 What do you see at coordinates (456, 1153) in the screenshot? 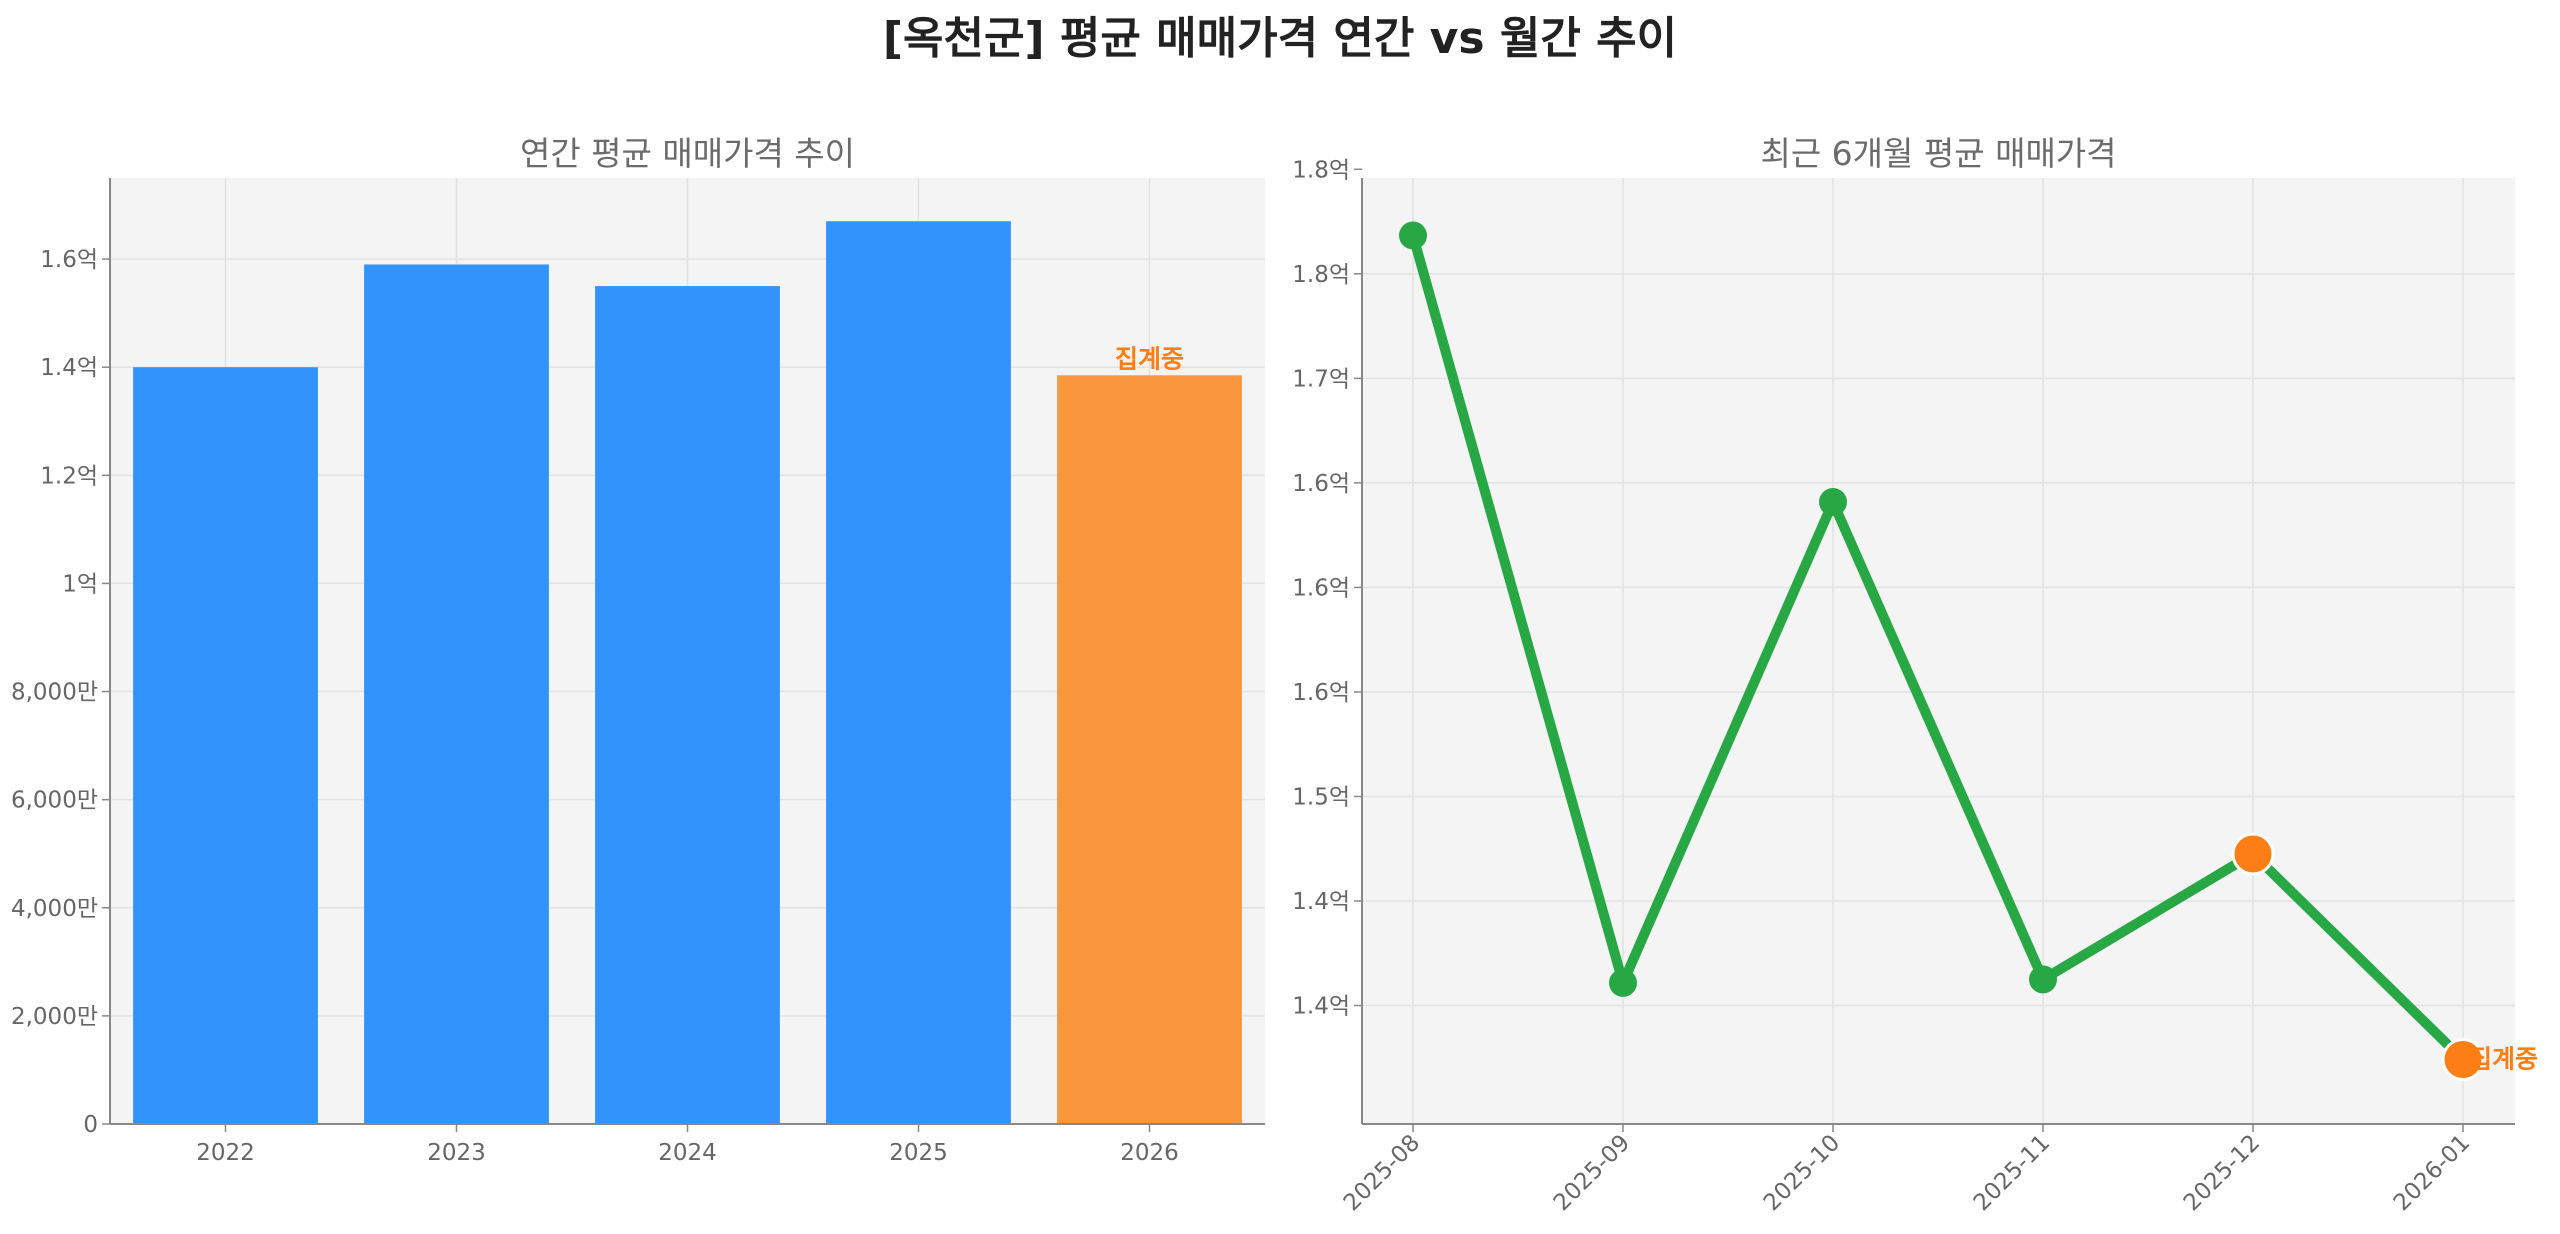
I see `x-tick-label: 2023` at bounding box center [456, 1153].